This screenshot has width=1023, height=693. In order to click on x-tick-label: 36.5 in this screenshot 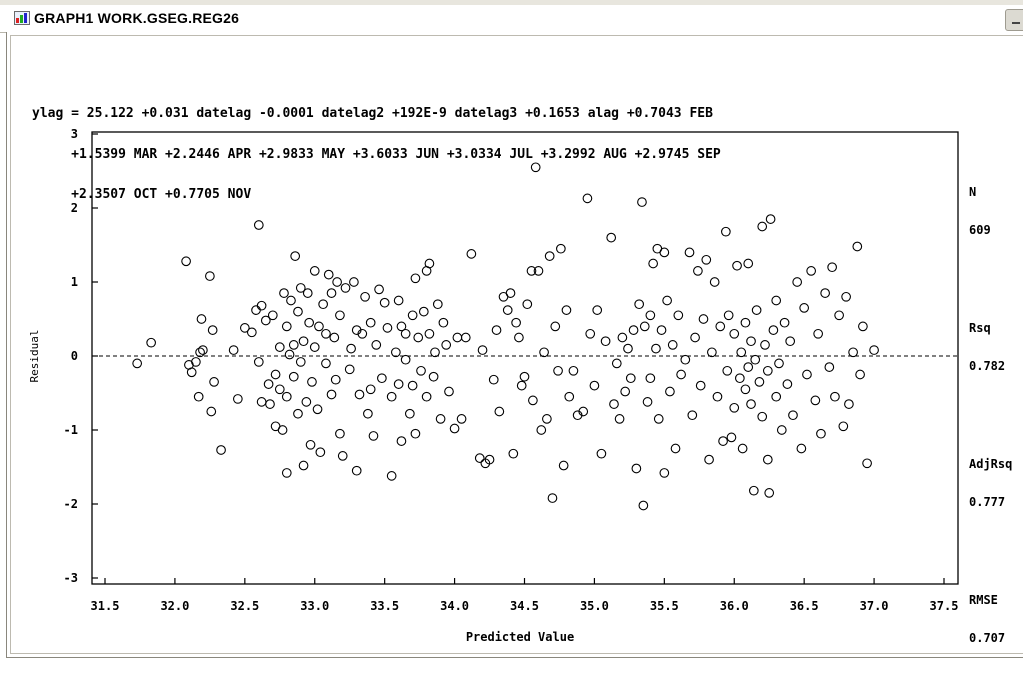, I will do `click(804, 606)`.